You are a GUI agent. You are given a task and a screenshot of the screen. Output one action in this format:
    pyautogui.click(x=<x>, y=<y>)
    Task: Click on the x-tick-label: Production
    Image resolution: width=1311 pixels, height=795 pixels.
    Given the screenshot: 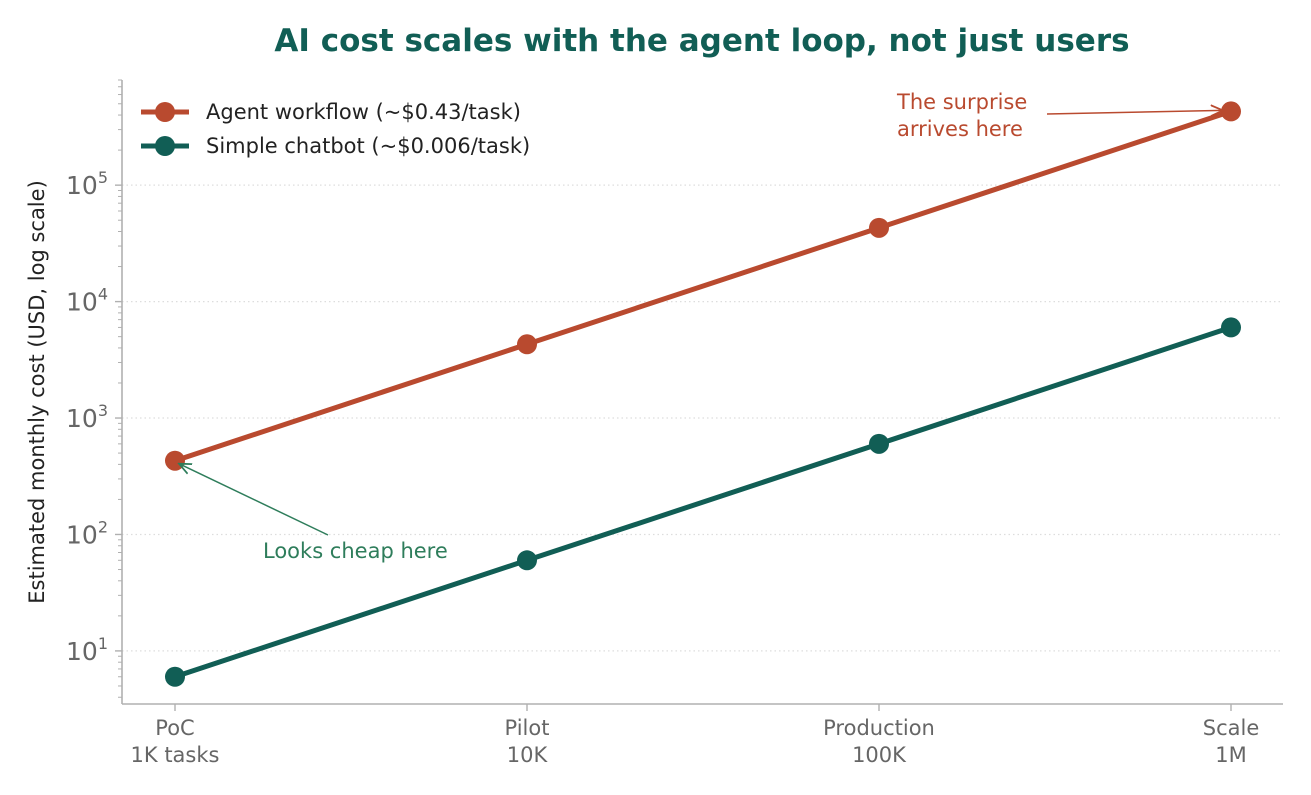 What is the action you would take?
    pyautogui.click(x=879, y=728)
    